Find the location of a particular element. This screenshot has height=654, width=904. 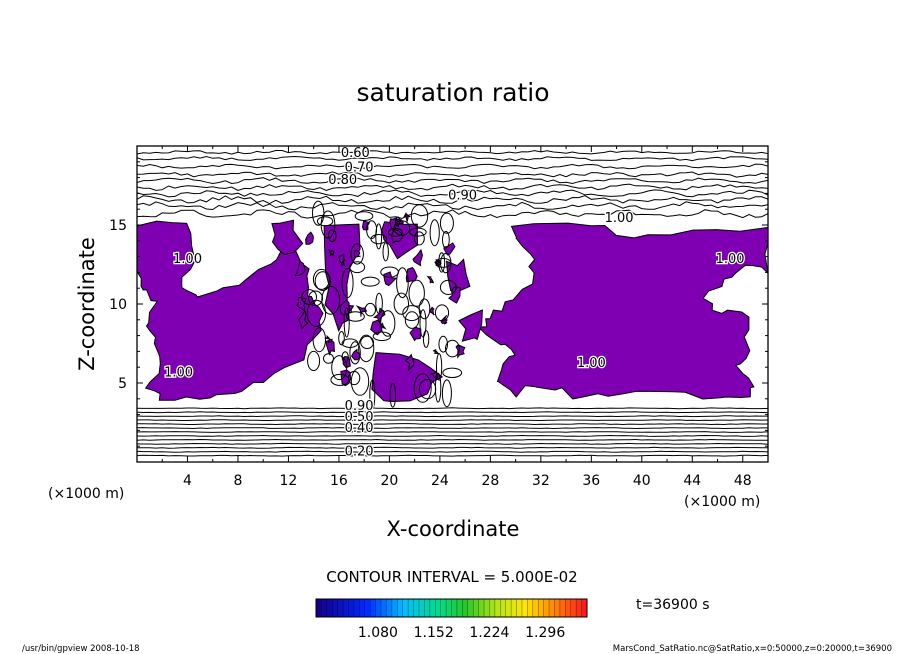

contour-label: 0.80 is located at coordinates (342, 180).